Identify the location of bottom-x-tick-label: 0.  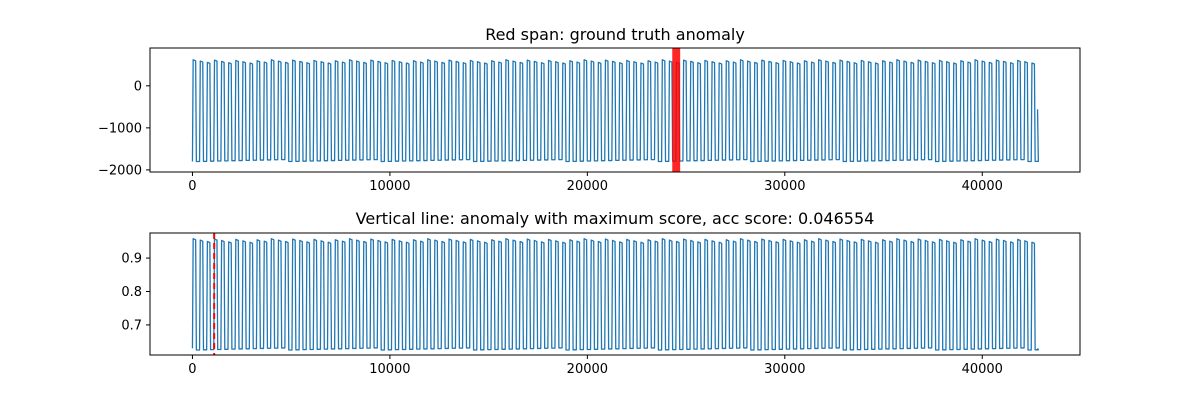
(192, 369).